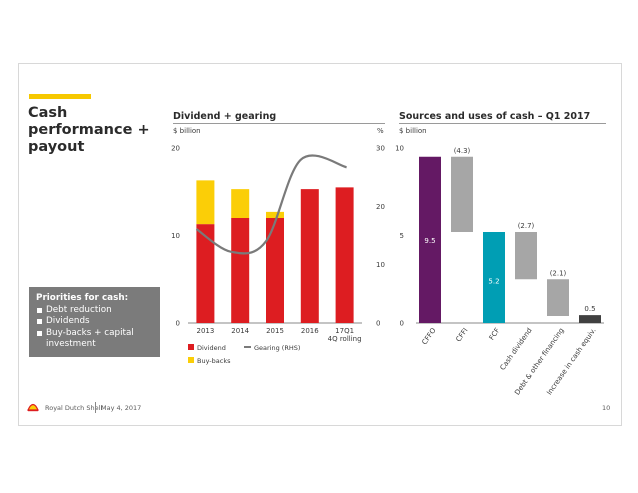 The image size is (638, 493). What do you see at coordinates (310, 331) in the screenshot?
I see `chart1-xtick-label: 2016` at bounding box center [310, 331].